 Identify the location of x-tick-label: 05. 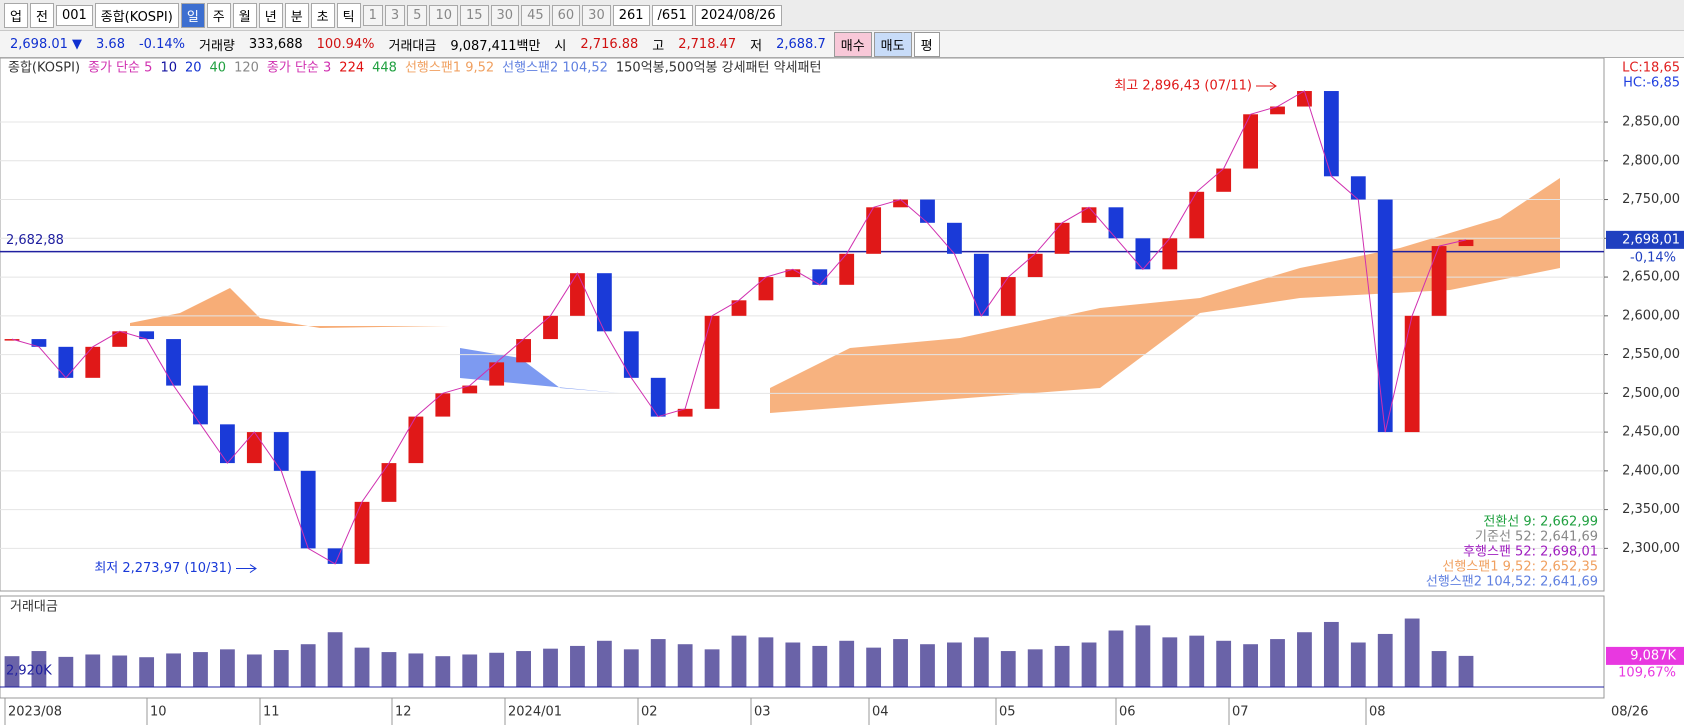
(1007, 712).